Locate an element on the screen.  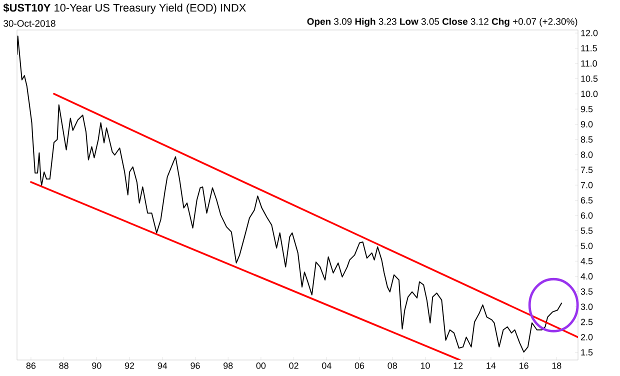
y-tick-label: 2.0 is located at coordinates (586, 337).